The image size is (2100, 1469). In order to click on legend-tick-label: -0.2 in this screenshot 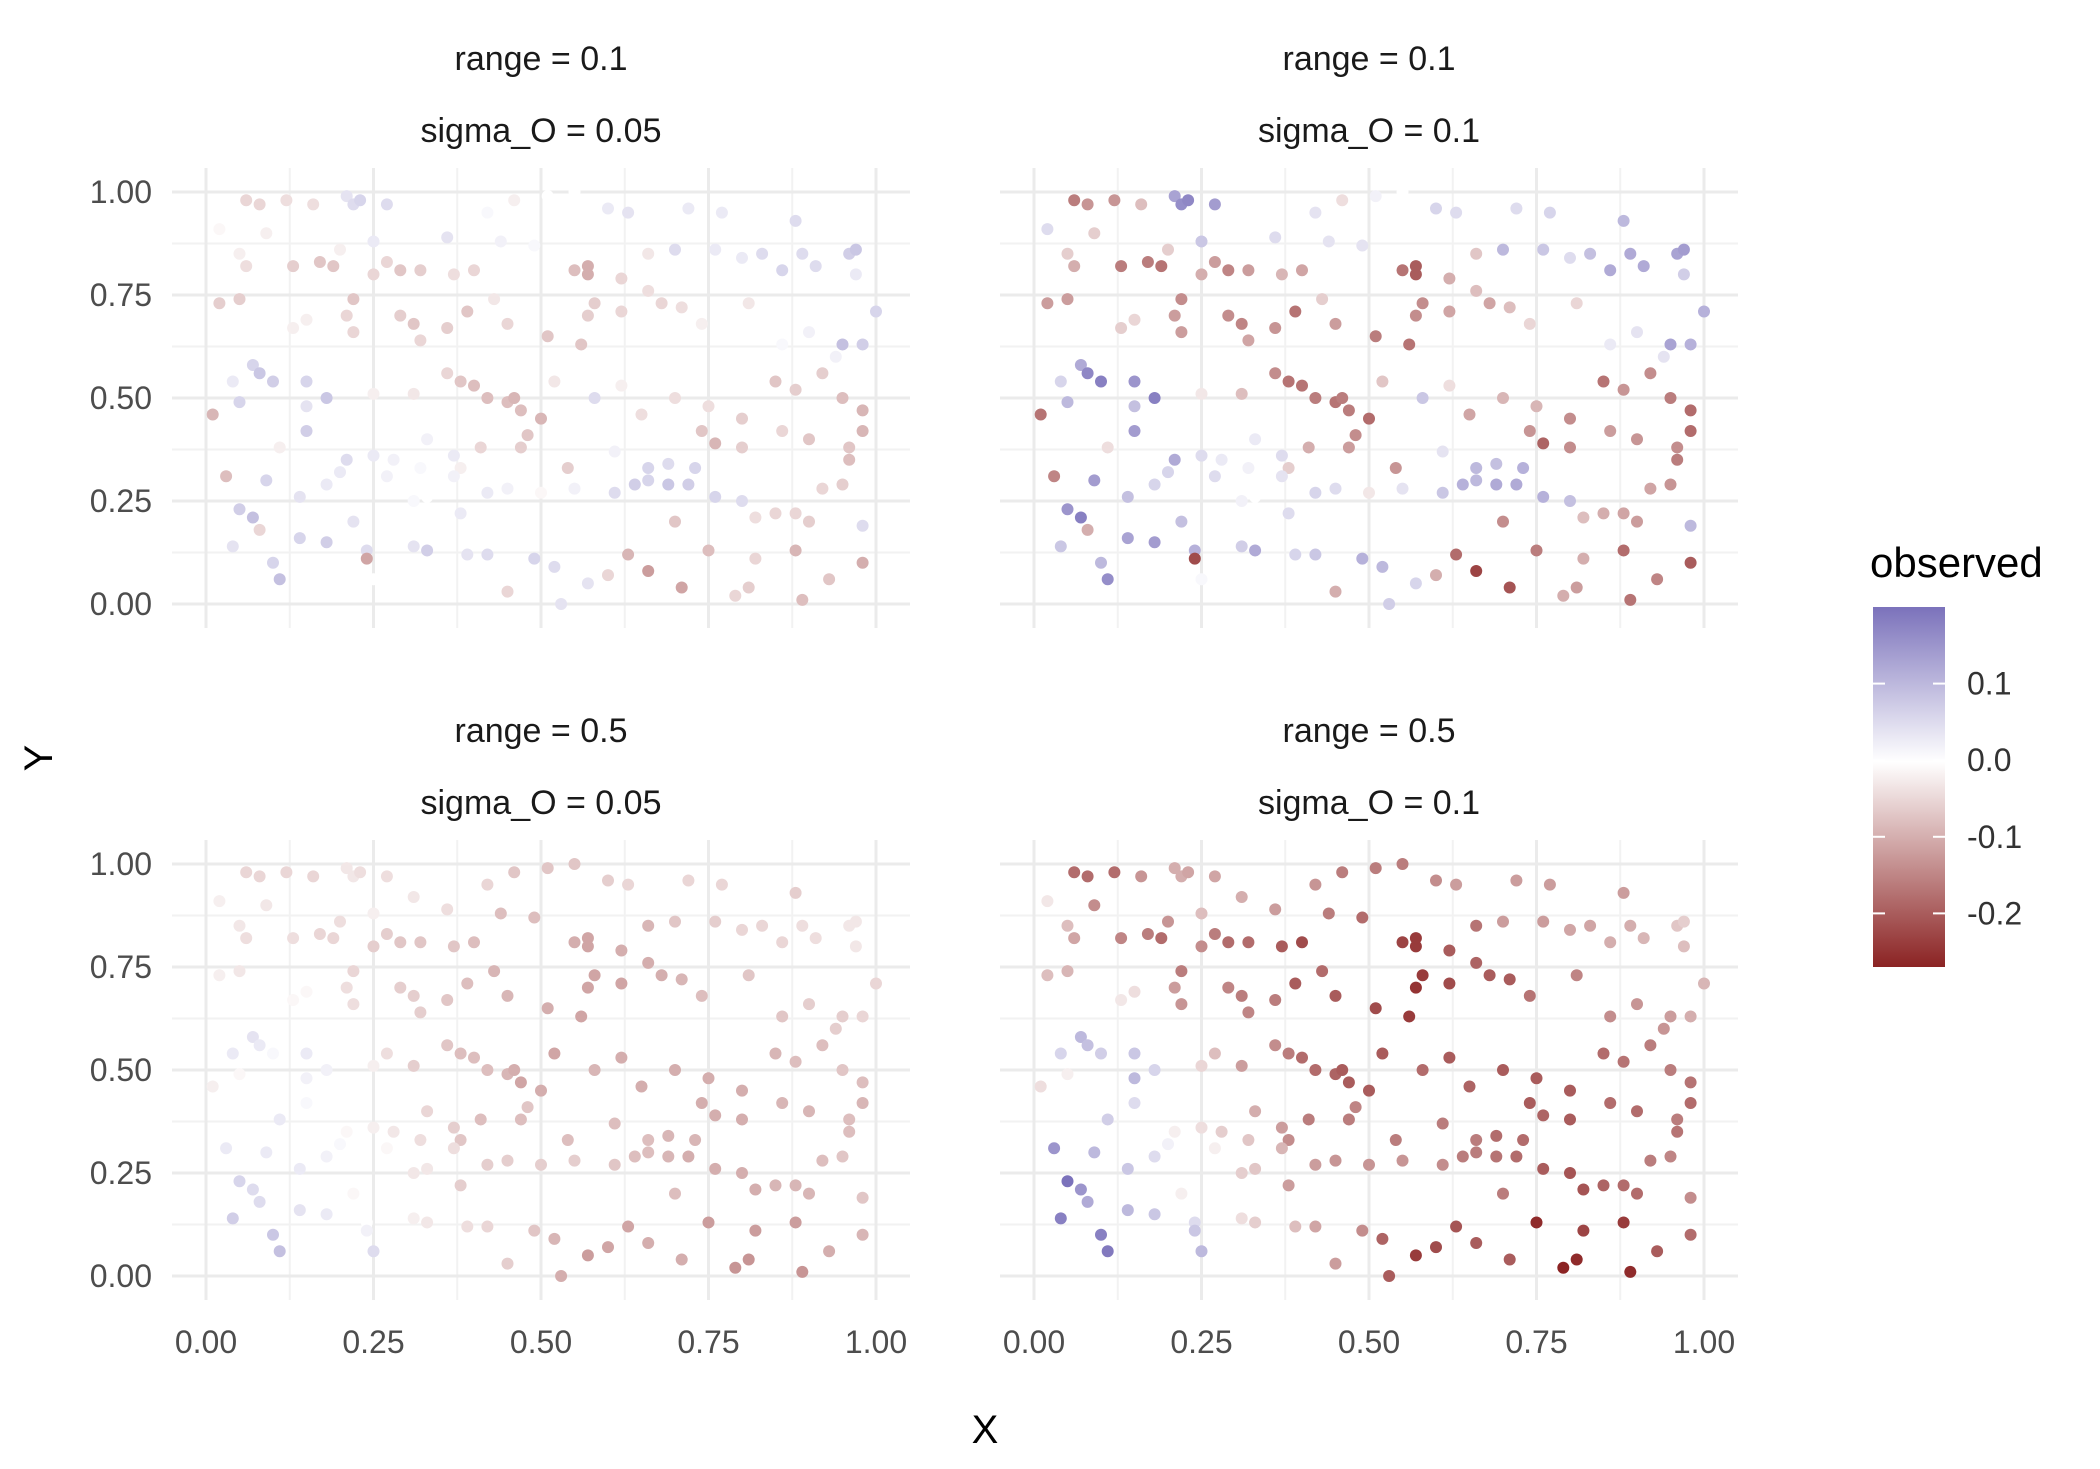, I will do `click(1994, 913)`.